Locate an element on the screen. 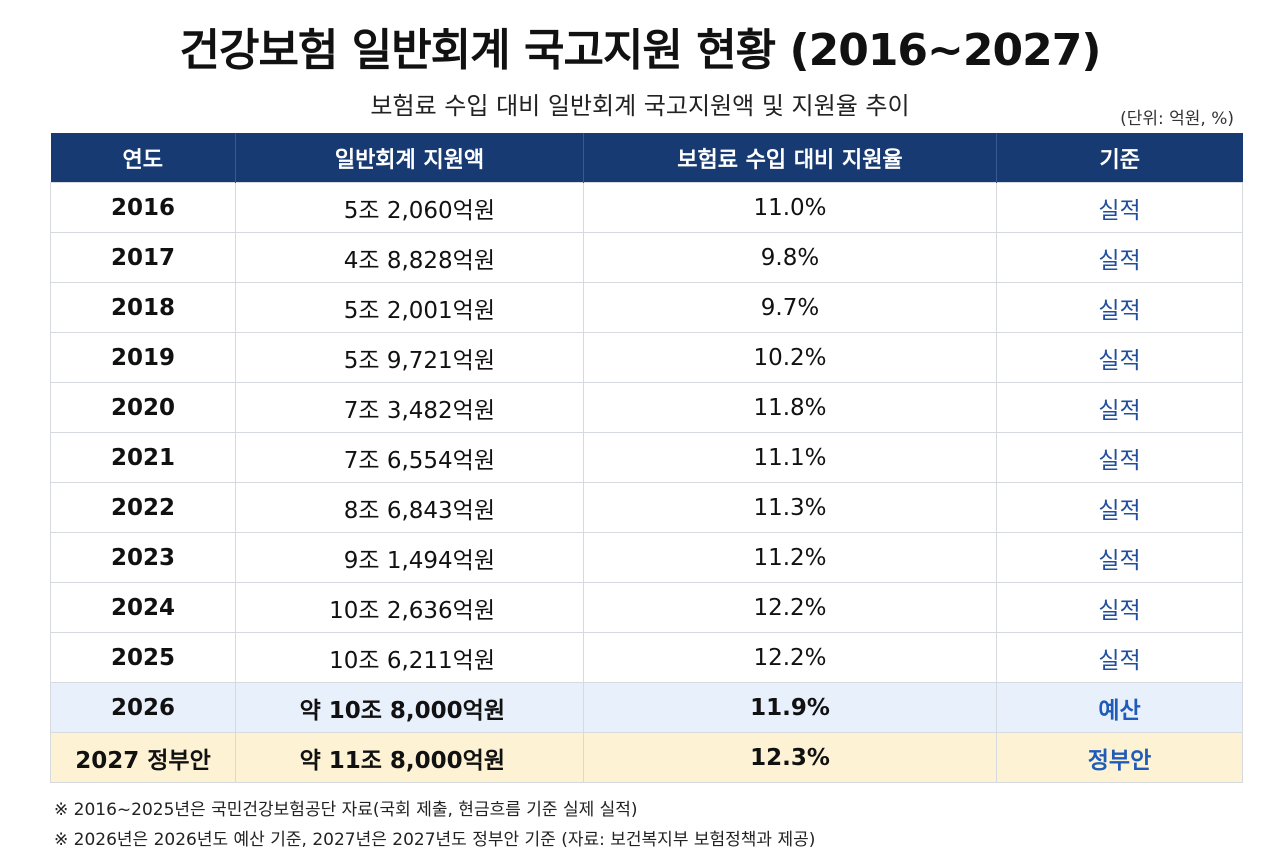 This screenshot has height=853, width=1280. table-row: 2016 5조 2,060억원 11.0% 실적 is located at coordinates (646, 207).